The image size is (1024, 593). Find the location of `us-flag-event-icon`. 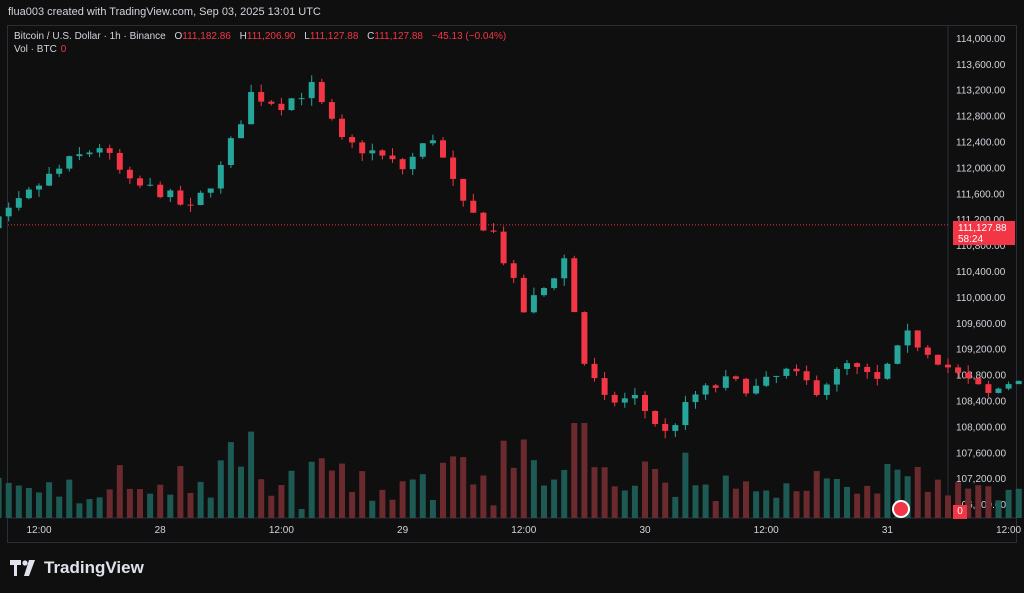

us-flag-event-icon is located at coordinates (901, 509).